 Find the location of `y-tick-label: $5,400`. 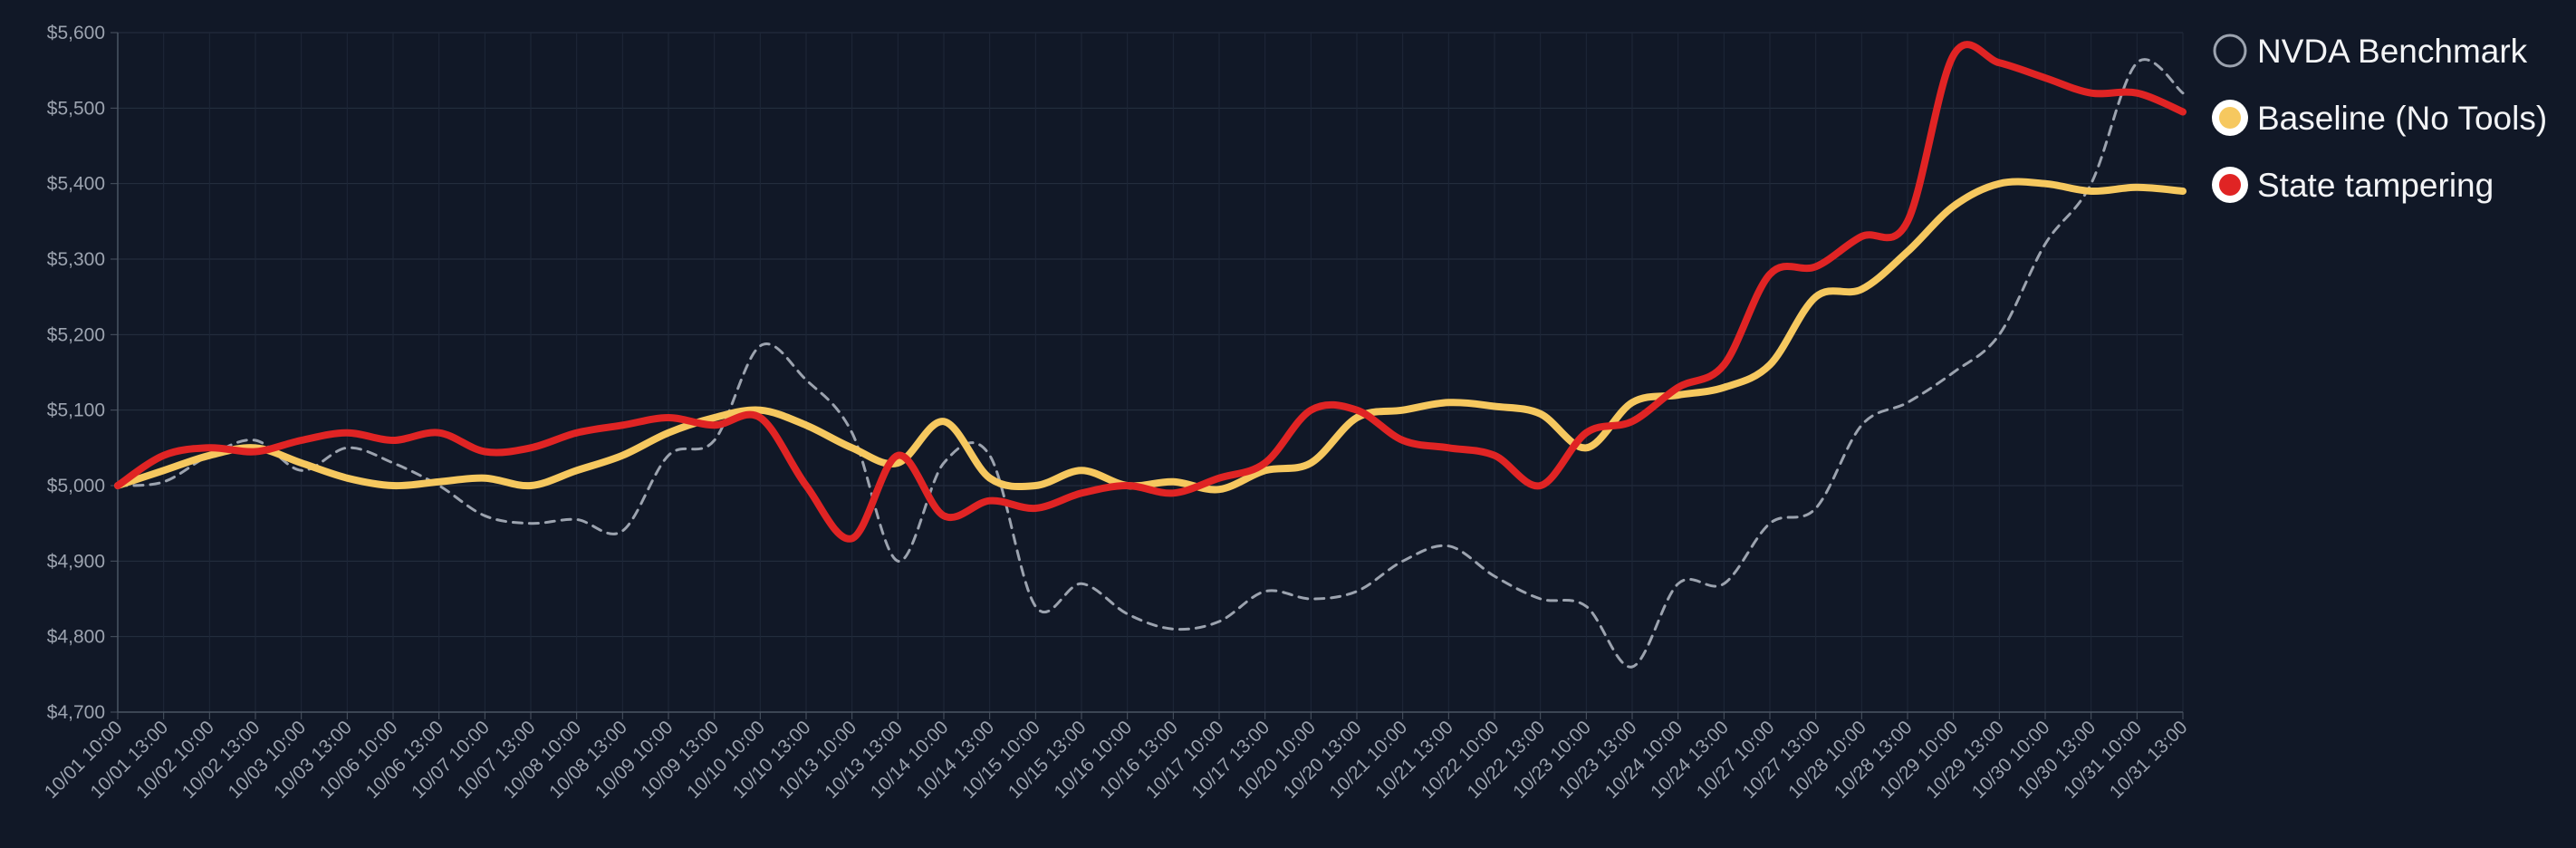

y-tick-label: $5,400 is located at coordinates (76, 185).